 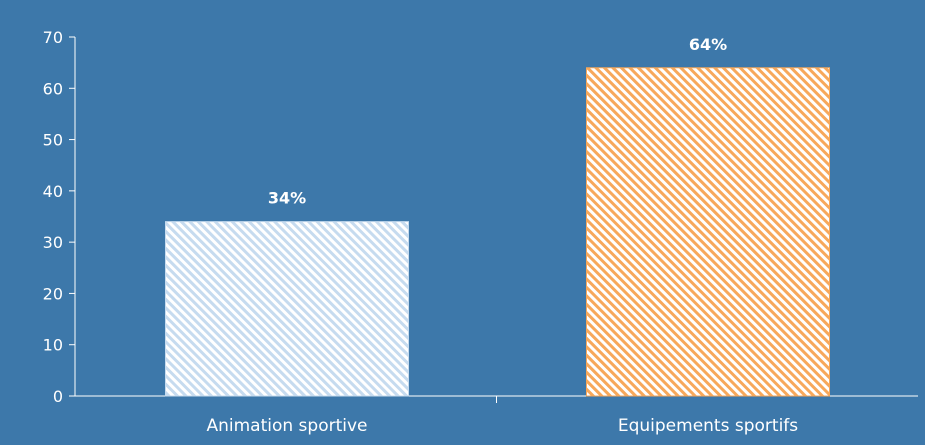 What do you see at coordinates (53, 293) in the screenshot?
I see `y-tick-label: 20` at bounding box center [53, 293].